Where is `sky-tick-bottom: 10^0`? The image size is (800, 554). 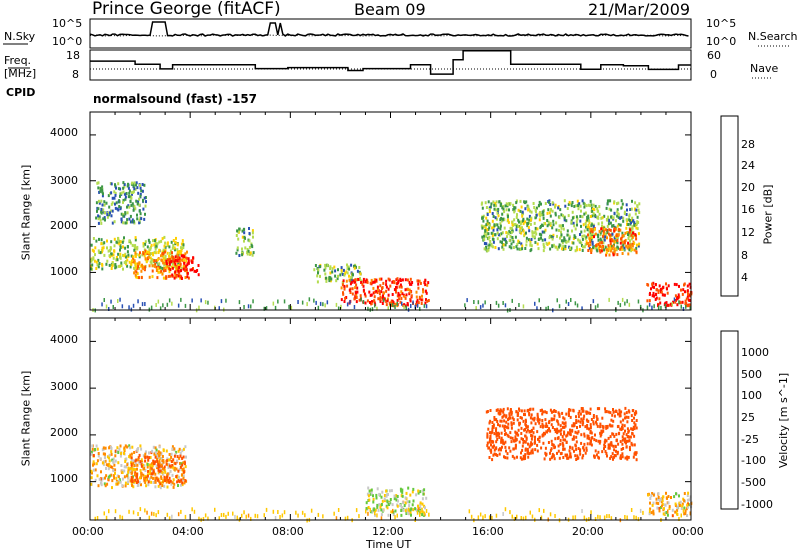
sky-tick-bottom: 10^0 is located at coordinates (67, 41).